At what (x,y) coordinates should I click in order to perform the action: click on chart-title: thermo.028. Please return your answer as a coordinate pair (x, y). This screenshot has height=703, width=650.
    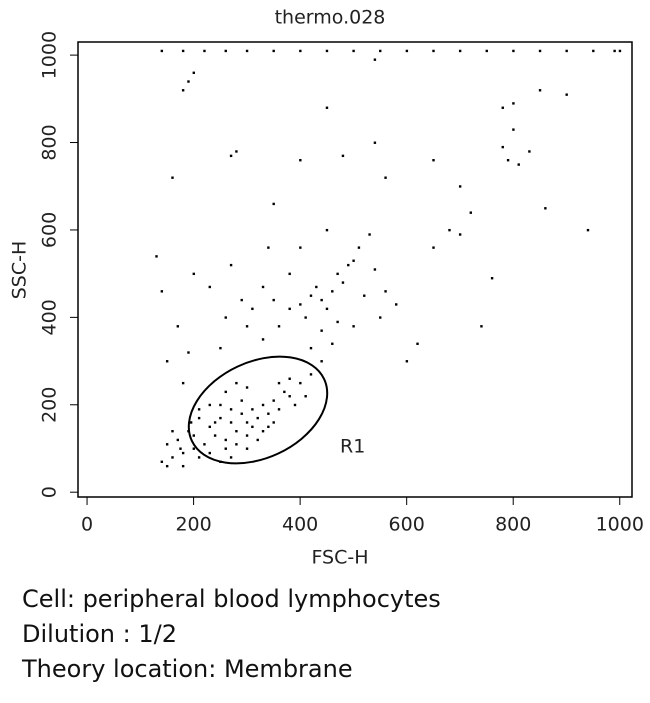
    Looking at the image, I should click on (330, 18).